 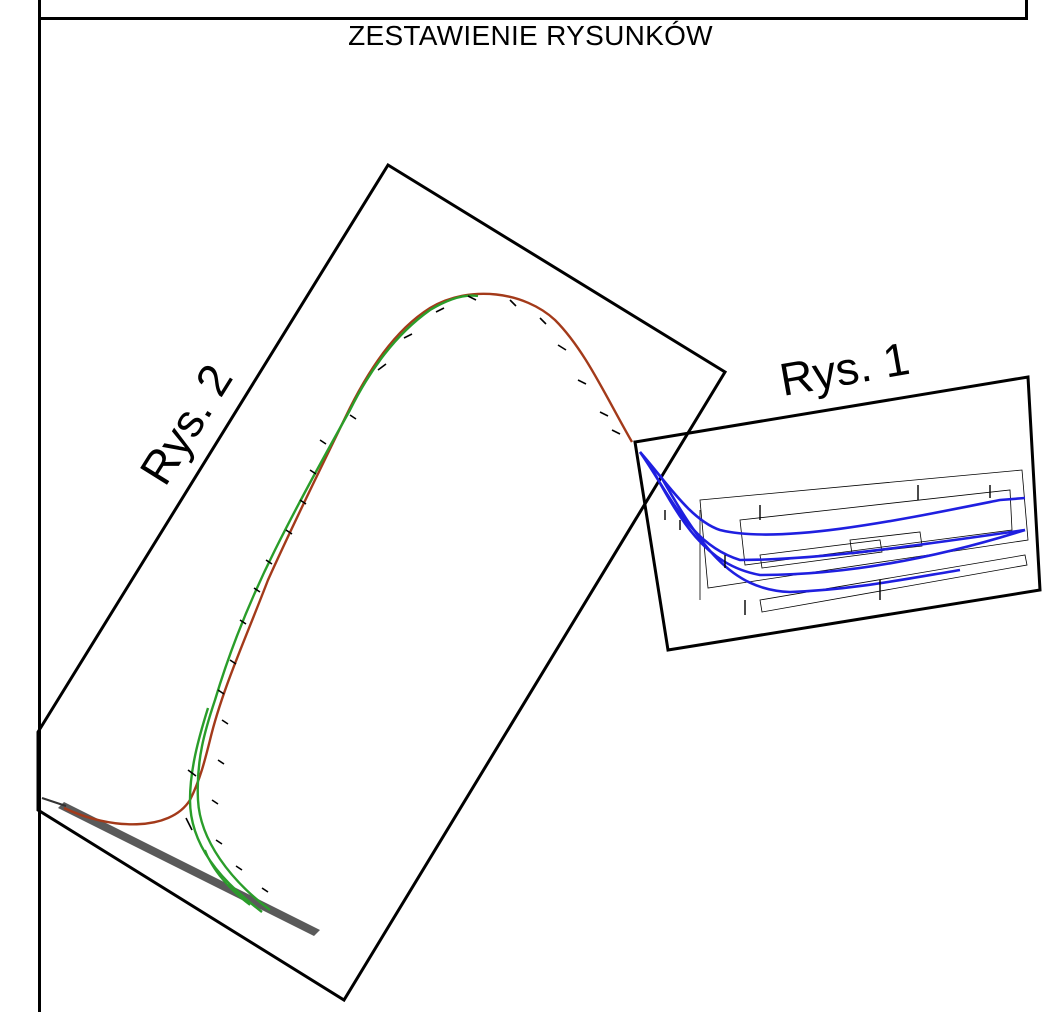 What do you see at coordinates (827, 550) in the screenshot?
I see `rys1-signals` at bounding box center [827, 550].